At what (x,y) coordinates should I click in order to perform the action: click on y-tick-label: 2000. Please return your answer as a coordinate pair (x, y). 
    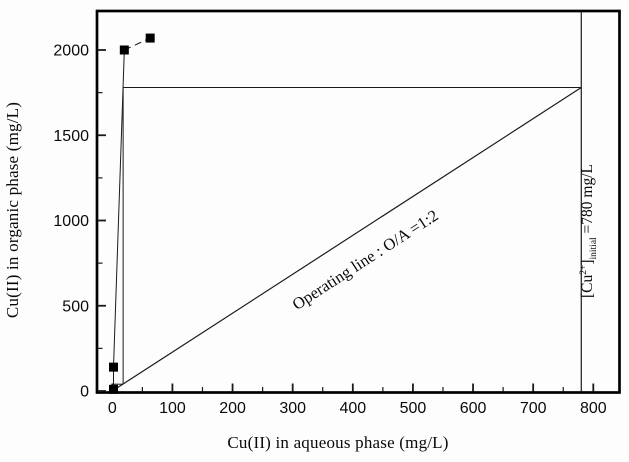
    Looking at the image, I should click on (71, 51).